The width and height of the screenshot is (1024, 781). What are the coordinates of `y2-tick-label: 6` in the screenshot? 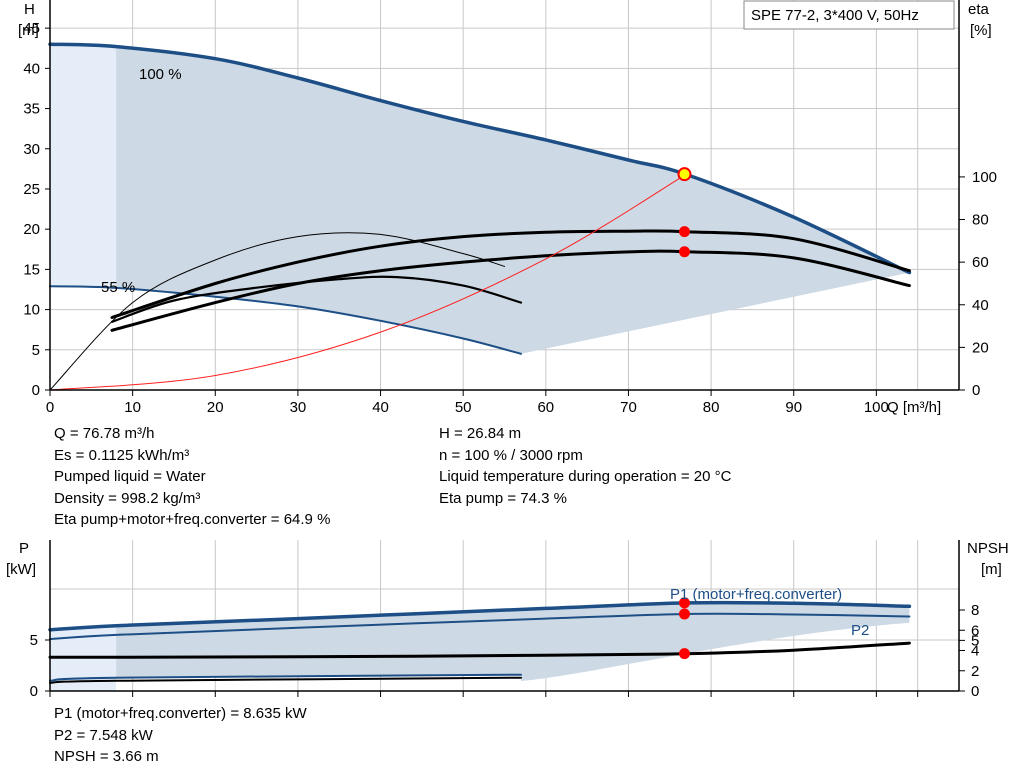 It's located at (975, 630).